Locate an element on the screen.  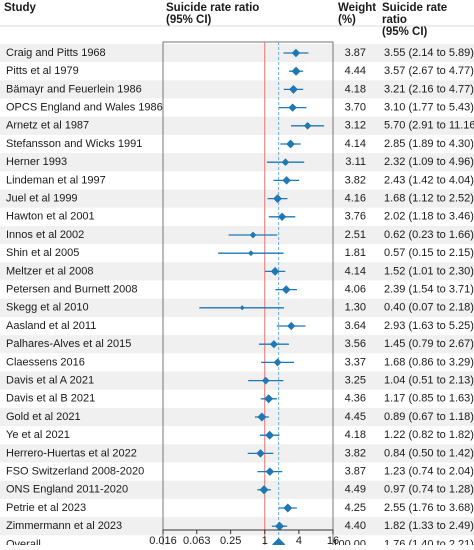
header-weight: Weight (%) is located at coordinates (357, 14).